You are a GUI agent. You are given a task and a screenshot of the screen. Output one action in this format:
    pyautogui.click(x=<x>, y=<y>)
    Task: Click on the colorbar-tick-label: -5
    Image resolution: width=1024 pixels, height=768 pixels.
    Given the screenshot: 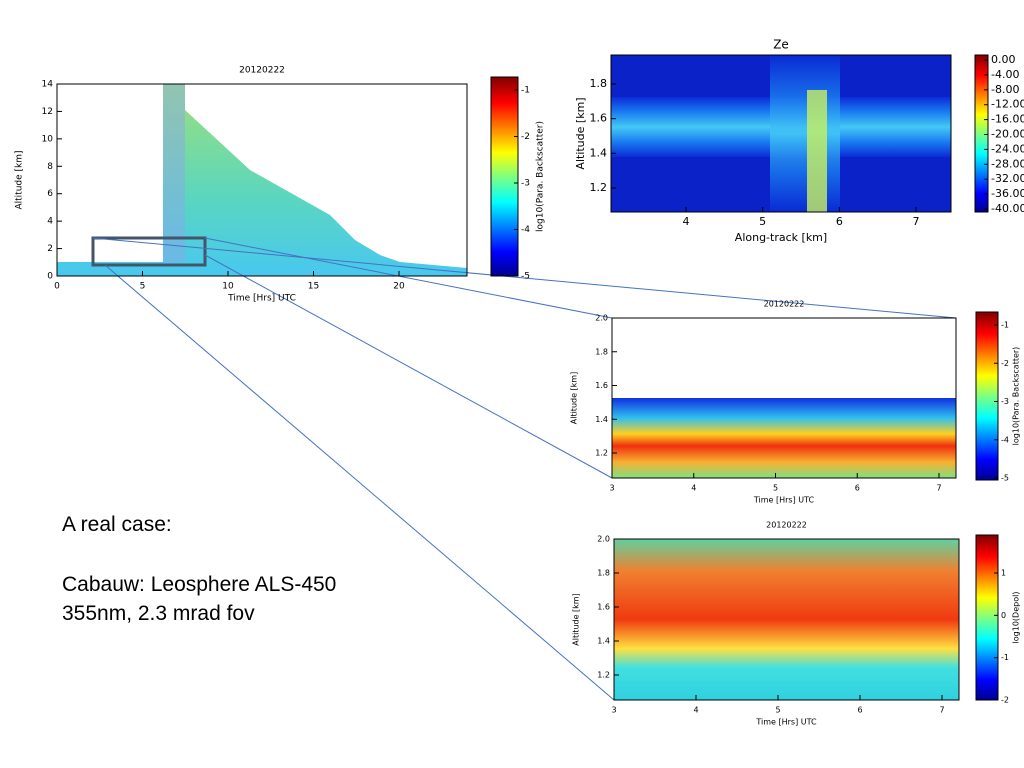 What is the action you would take?
    pyautogui.click(x=525, y=277)
    